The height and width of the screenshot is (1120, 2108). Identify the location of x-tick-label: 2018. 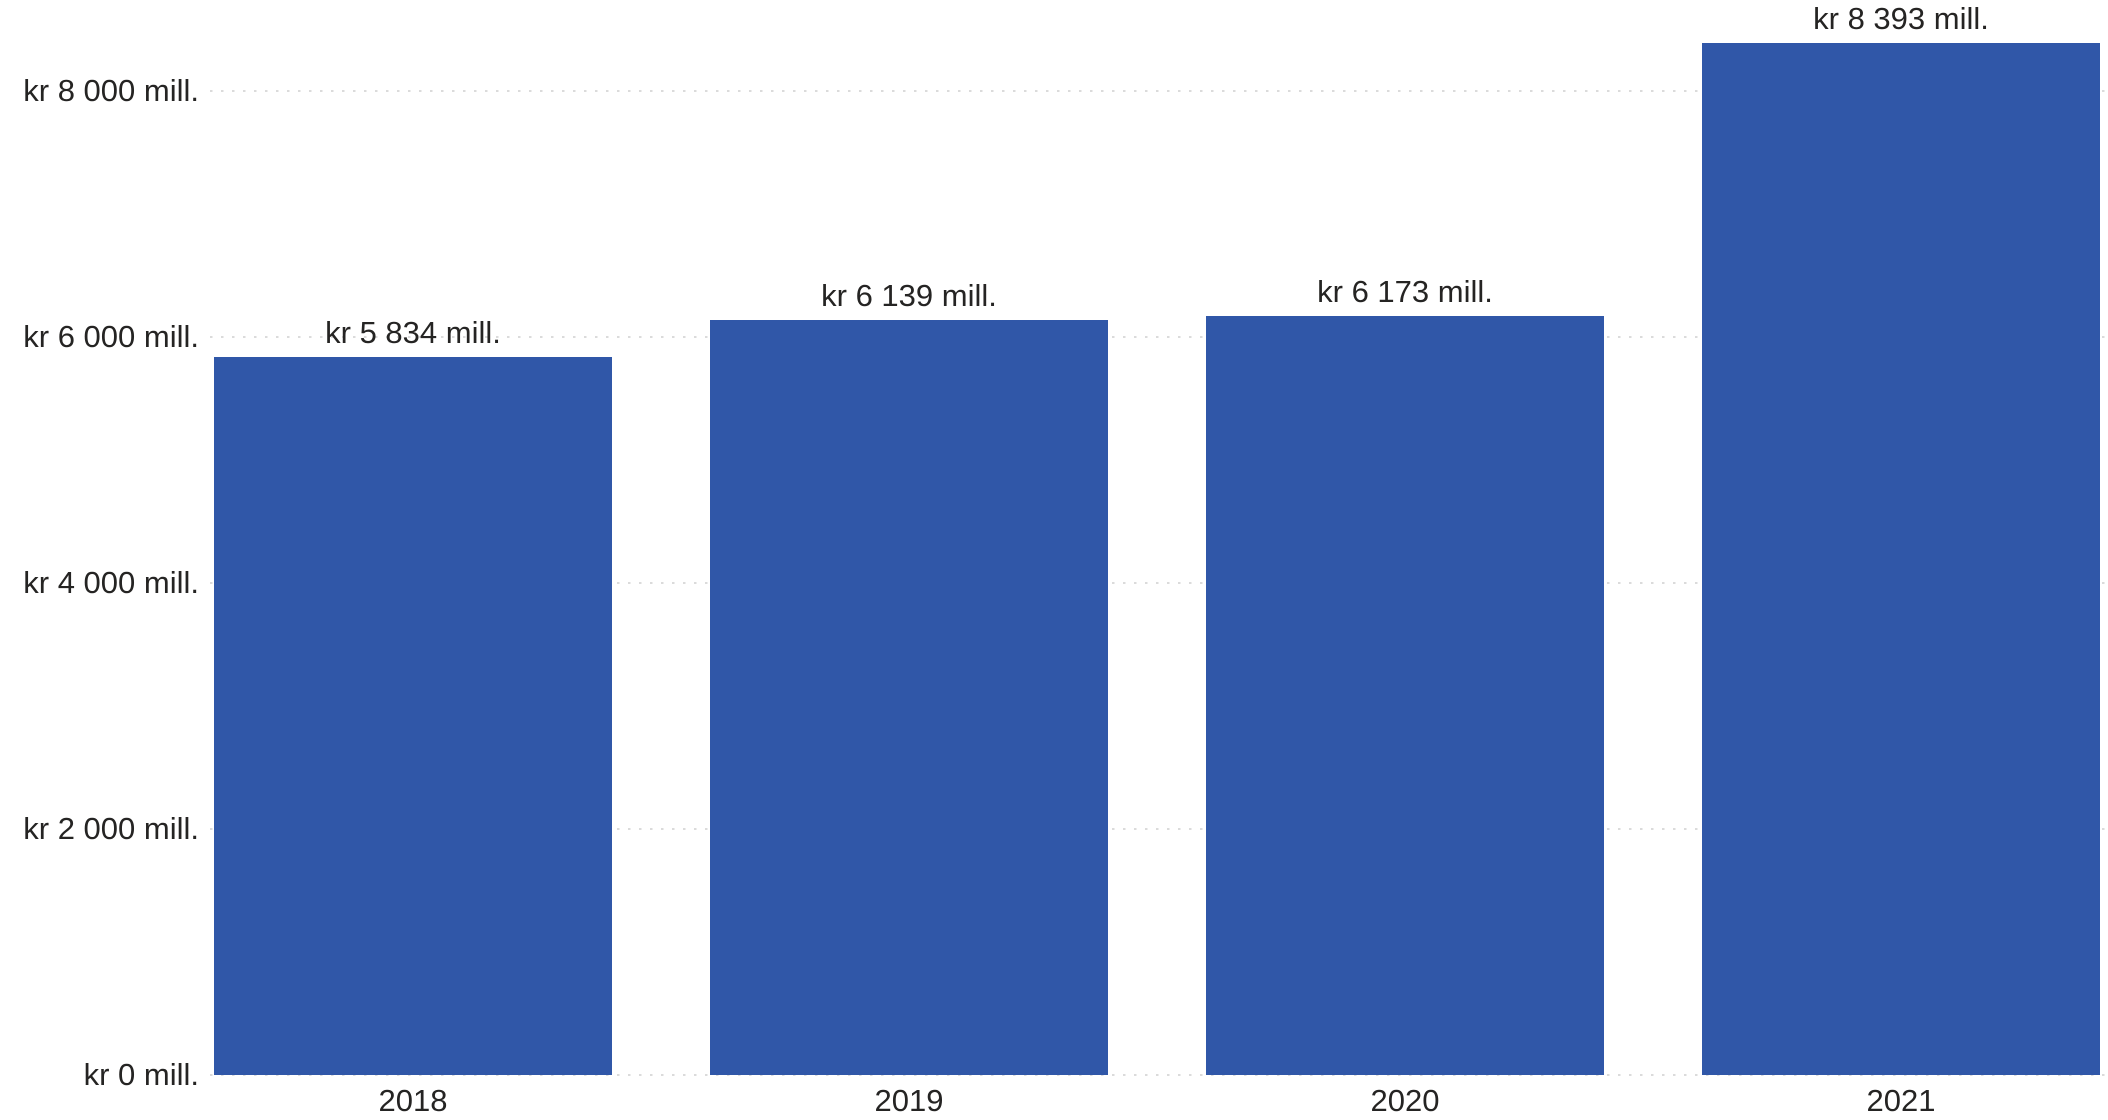
(413, 1100).